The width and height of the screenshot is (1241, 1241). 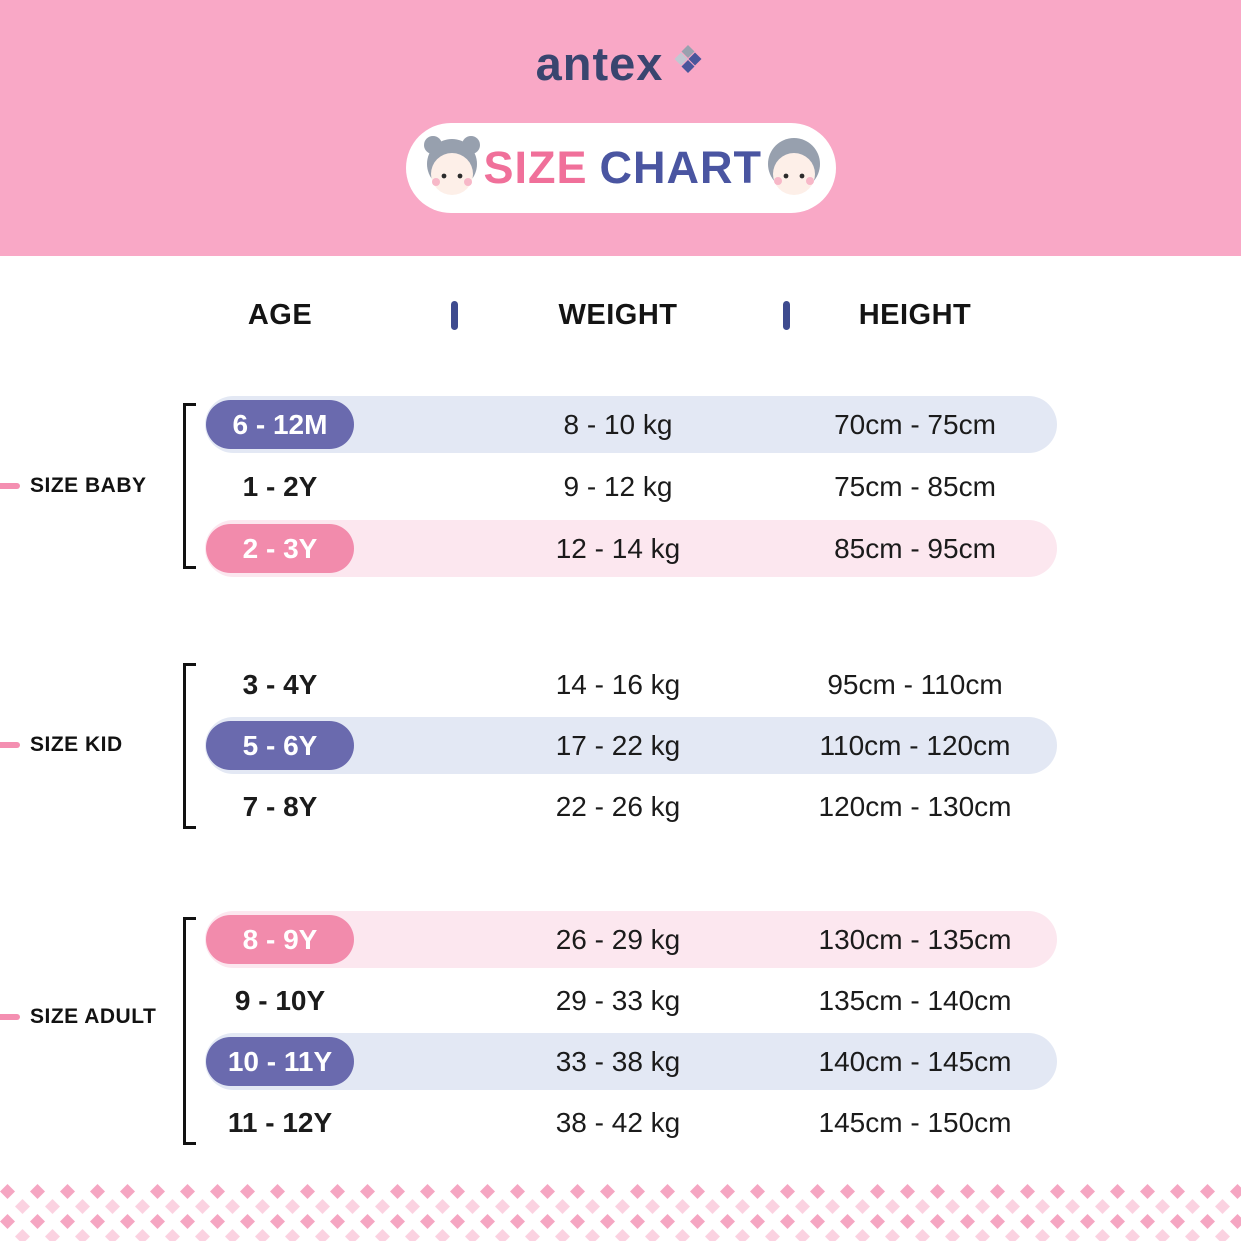 I want to click on height-cell: 145cm - 150cm, so click(x=915, y=1122).